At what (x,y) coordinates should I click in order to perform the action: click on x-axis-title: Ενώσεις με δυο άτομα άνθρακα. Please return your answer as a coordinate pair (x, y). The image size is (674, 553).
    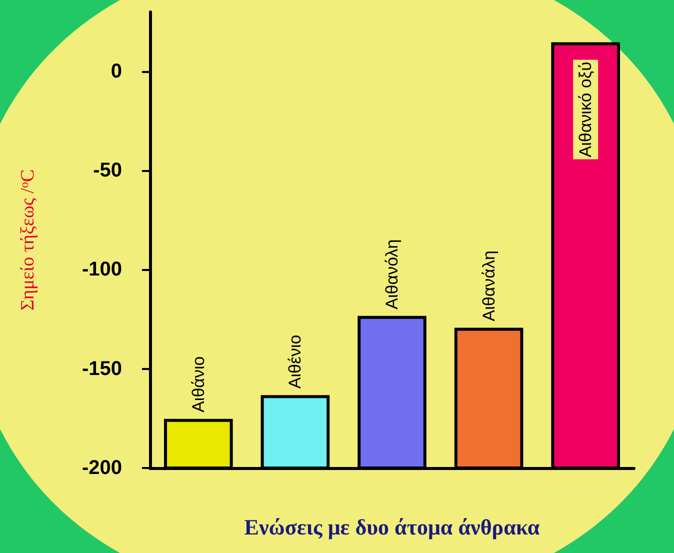
    Looking at the image, I should click on (392, 527).